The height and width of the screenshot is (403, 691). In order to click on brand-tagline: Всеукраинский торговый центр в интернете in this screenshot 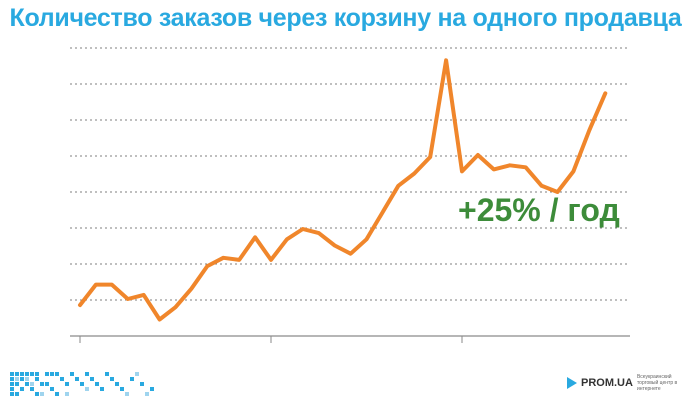, I will do `click(657, 383)`.